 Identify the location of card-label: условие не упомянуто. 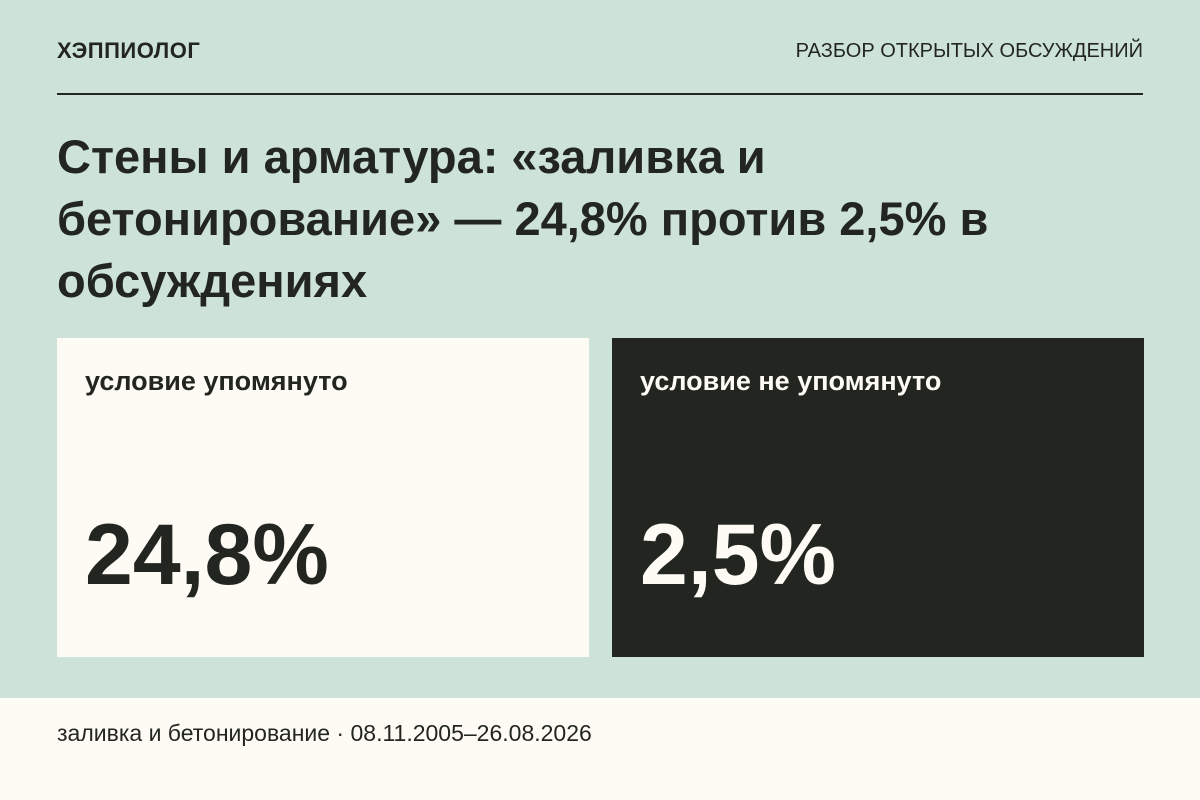
(791, 381).